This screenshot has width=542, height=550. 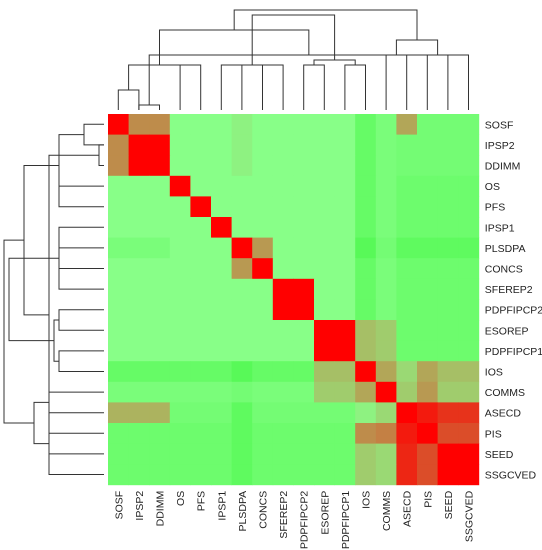 I want to click on row-label: SEED, so click(x=499, y=455).